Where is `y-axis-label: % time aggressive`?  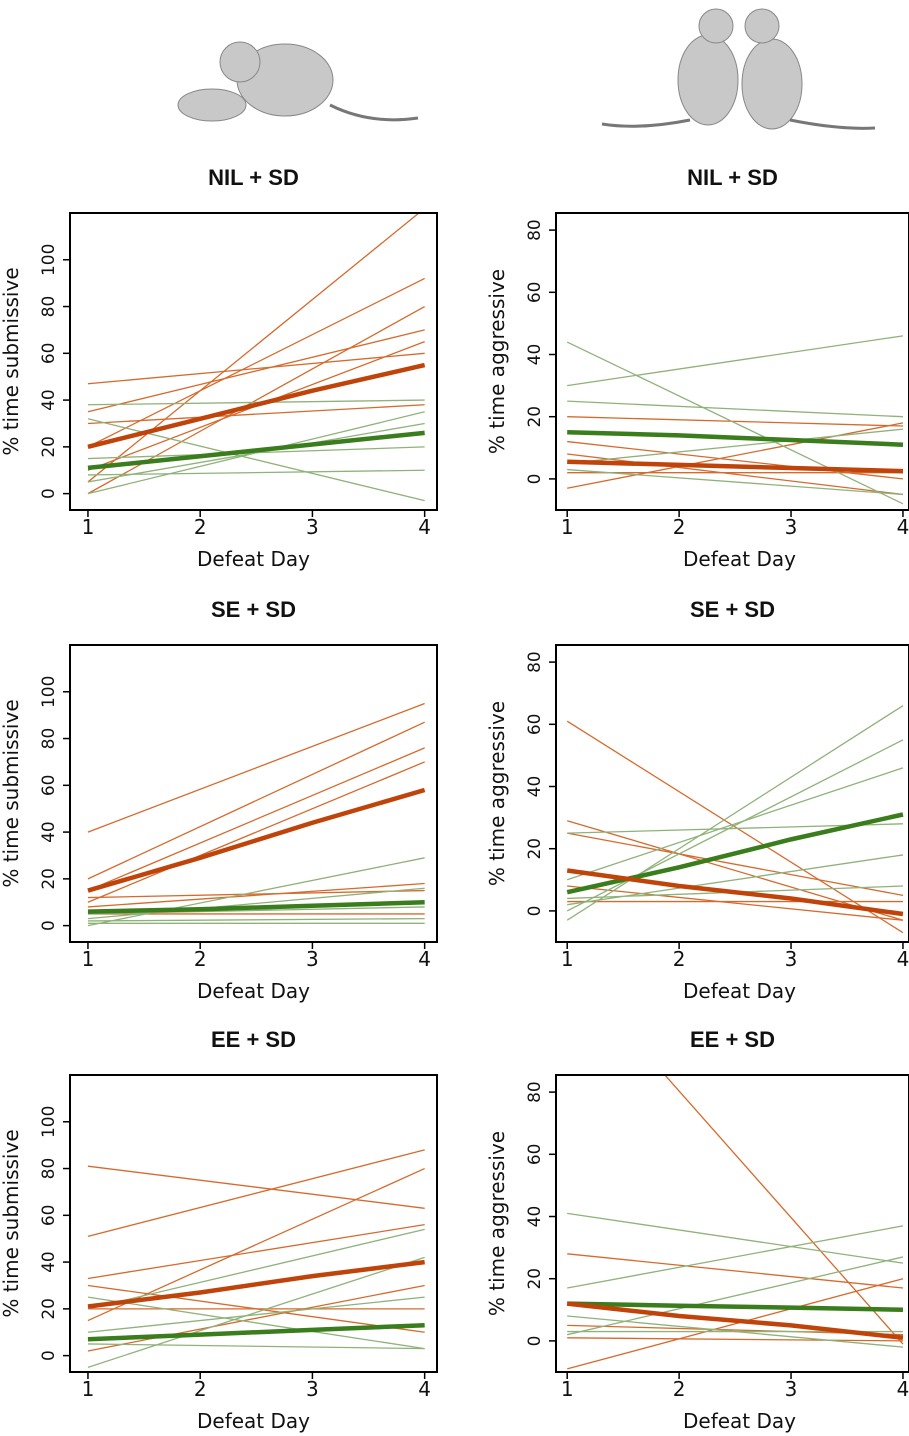 y-axis-label: % time aggressive is located at coordinates (497, 793).